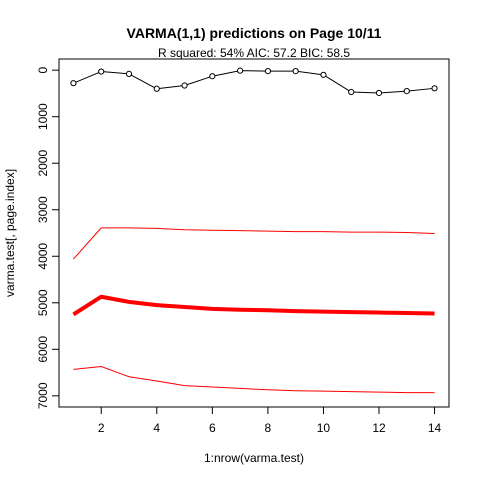 The width and height of the screenshot is (480, 480). I want to click on x-axis: 2 4 6 8 10 12 14, so click(270, 420).